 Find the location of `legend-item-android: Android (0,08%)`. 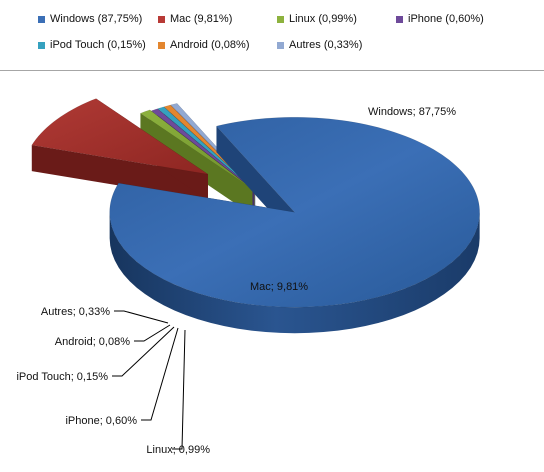

legend-item-android: Android (0,08%) is located at coordinates (204, 45).